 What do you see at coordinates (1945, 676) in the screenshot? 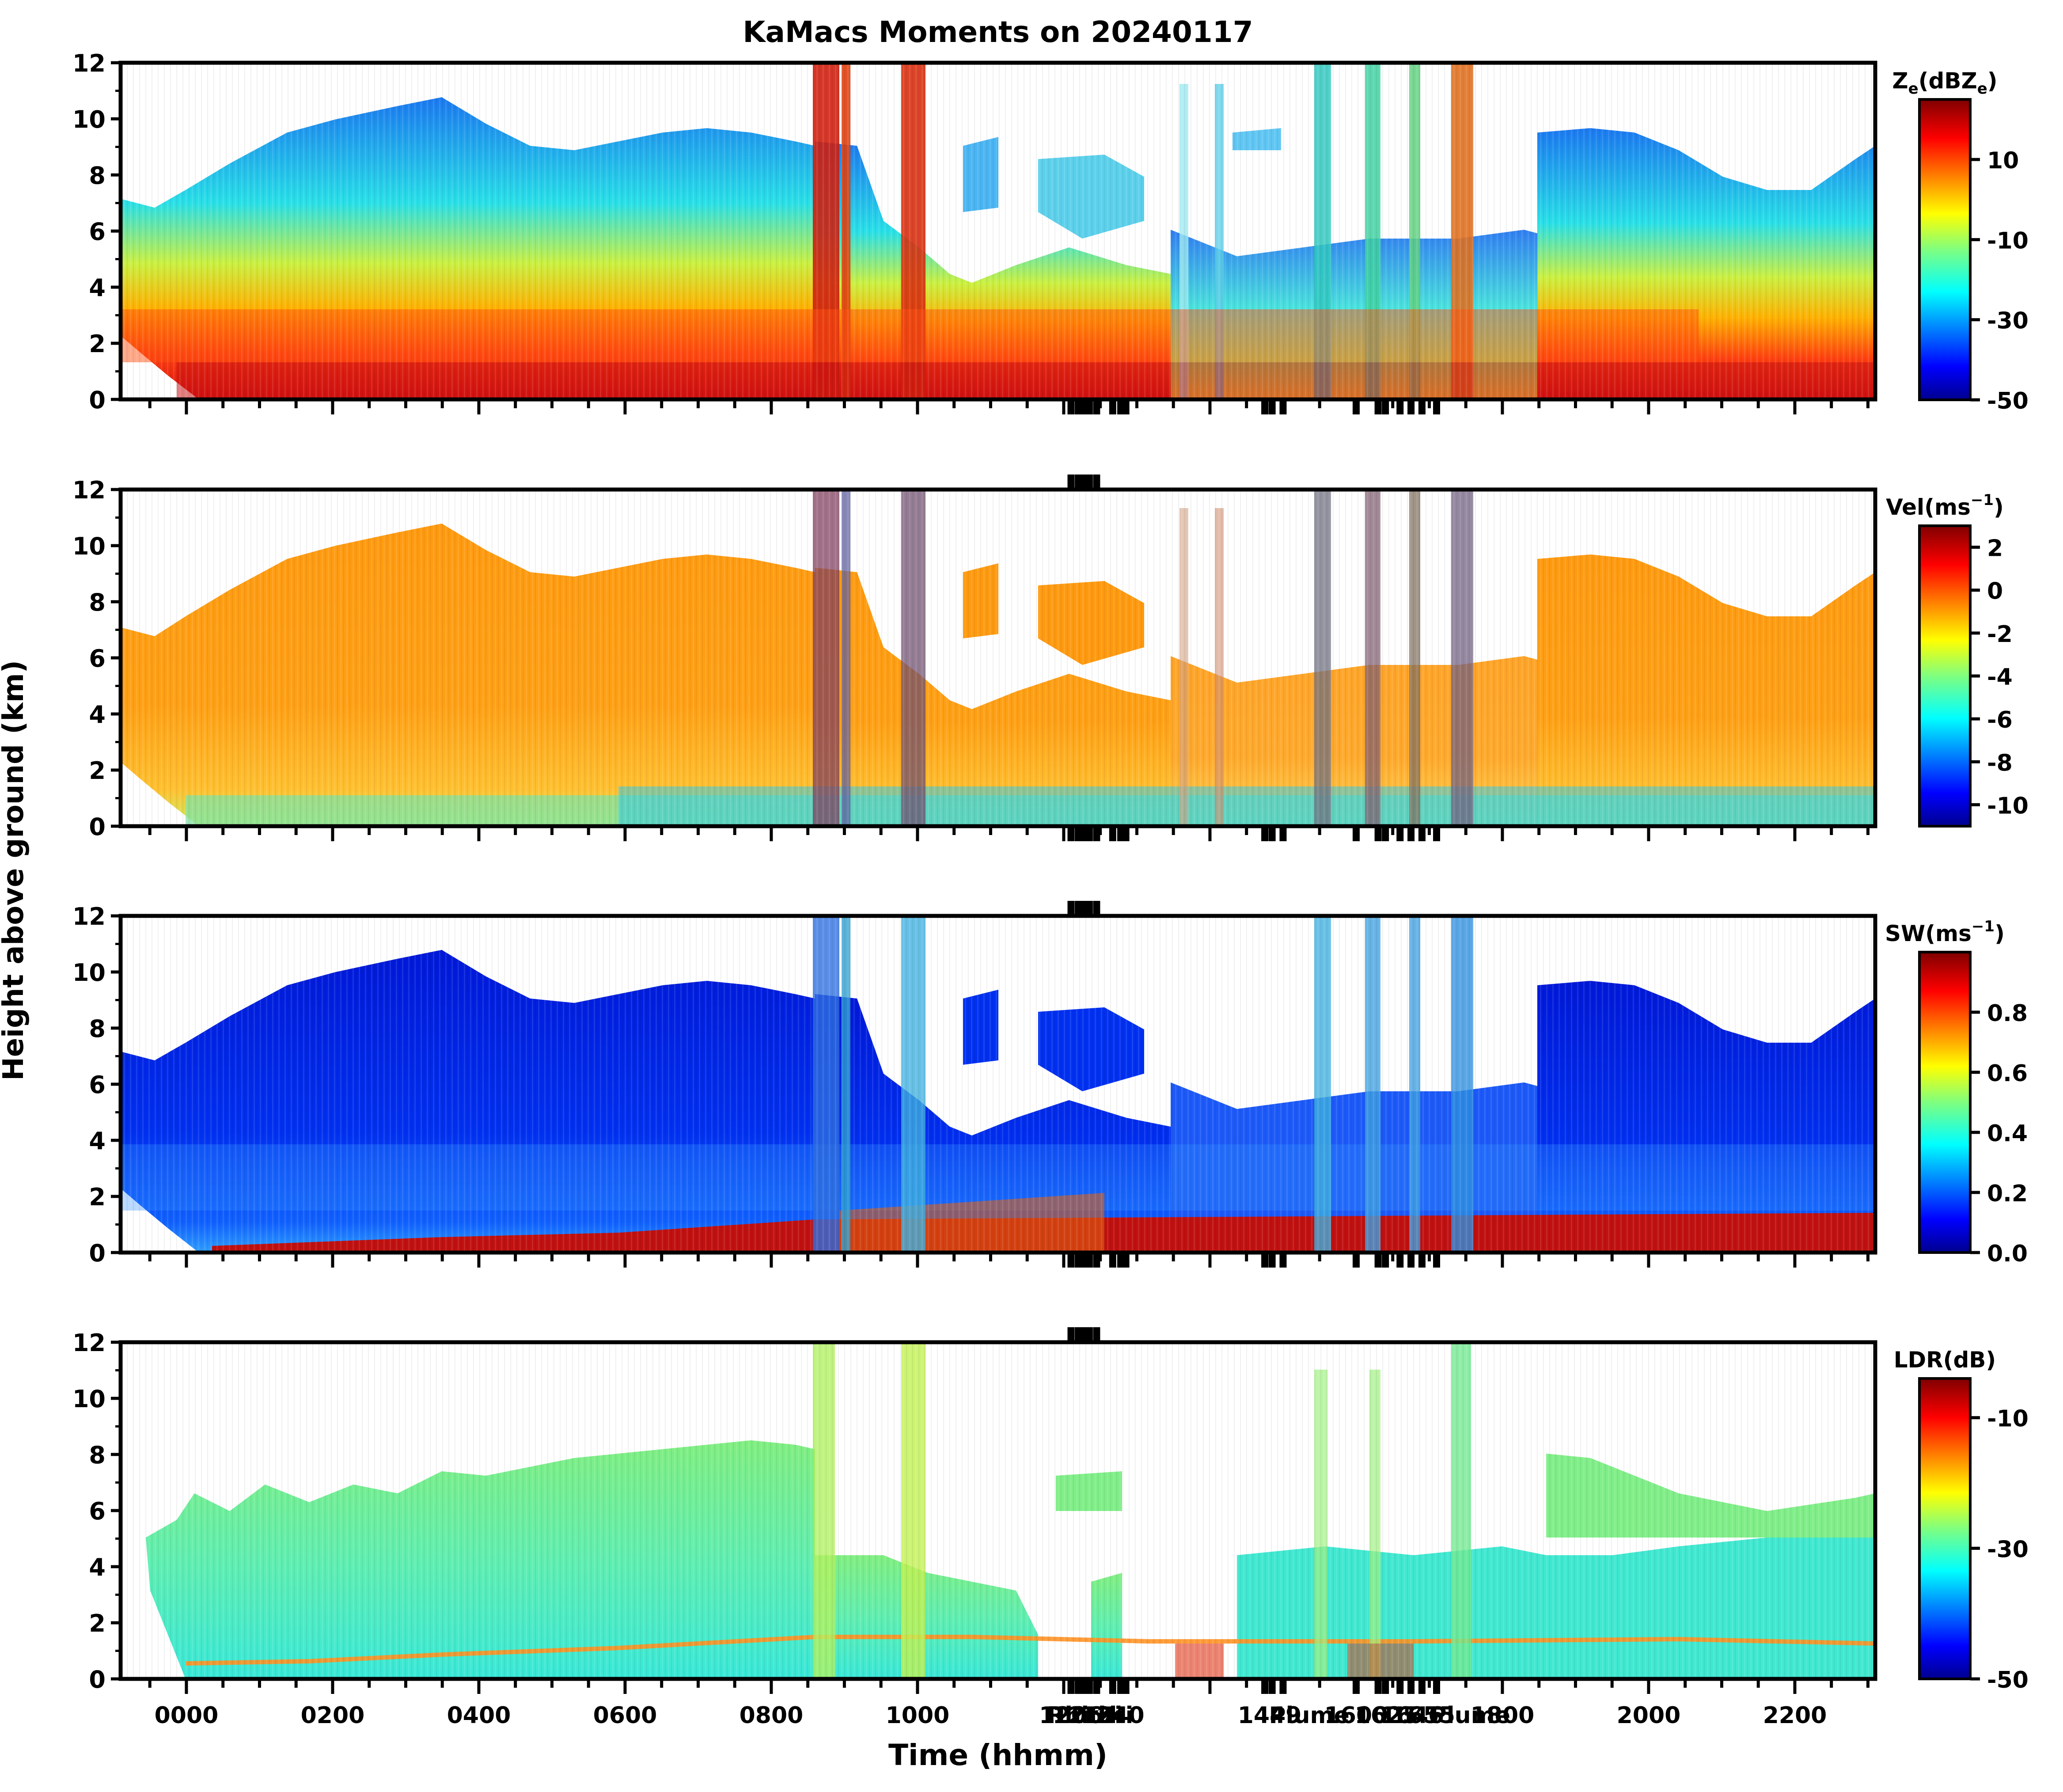
I see `colorbar-velocity` at bounding box center [1945, 676].